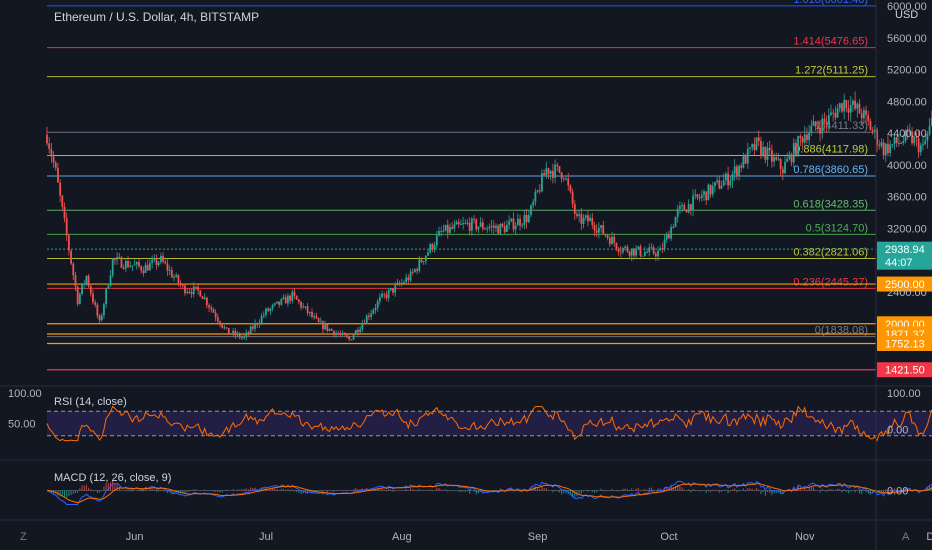 The image size is (932, 550). What do you see at coordinates (830, 282) in the screenshot?
I see `fib-level-label: 0.236(2445.37)` at bounding box center [830, 282].